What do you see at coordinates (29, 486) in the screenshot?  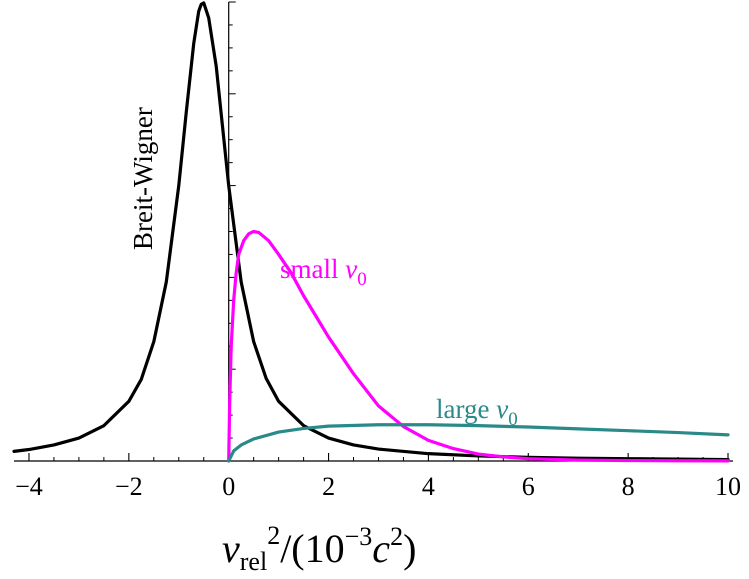 I see `x-tick-label: −4` at bounding box center [29, 486].